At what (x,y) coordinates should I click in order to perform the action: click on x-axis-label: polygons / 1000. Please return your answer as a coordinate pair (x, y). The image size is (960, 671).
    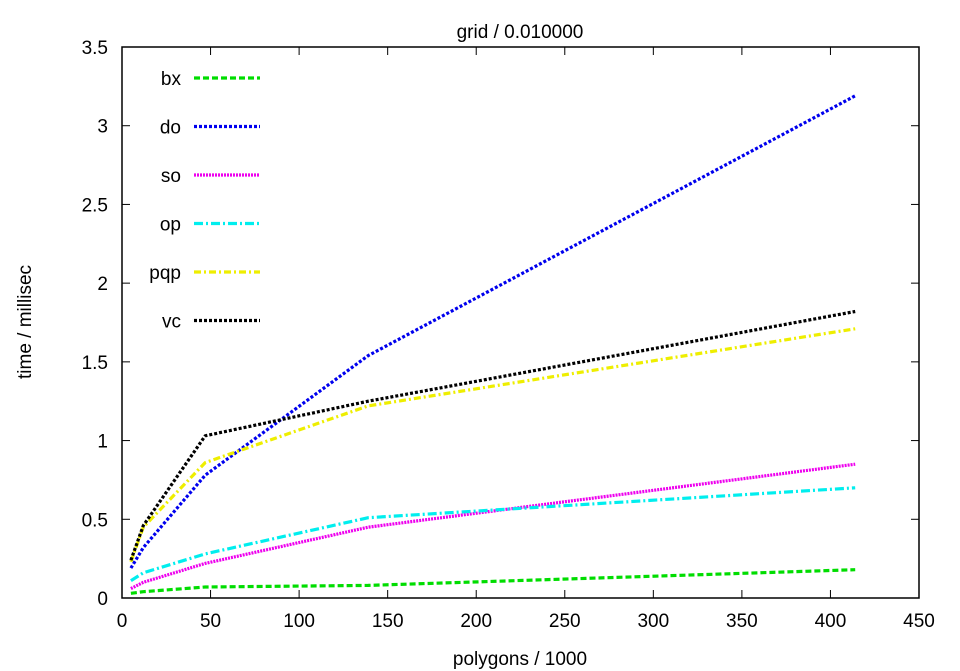
    Looking at the image, I should click on (520, 659).